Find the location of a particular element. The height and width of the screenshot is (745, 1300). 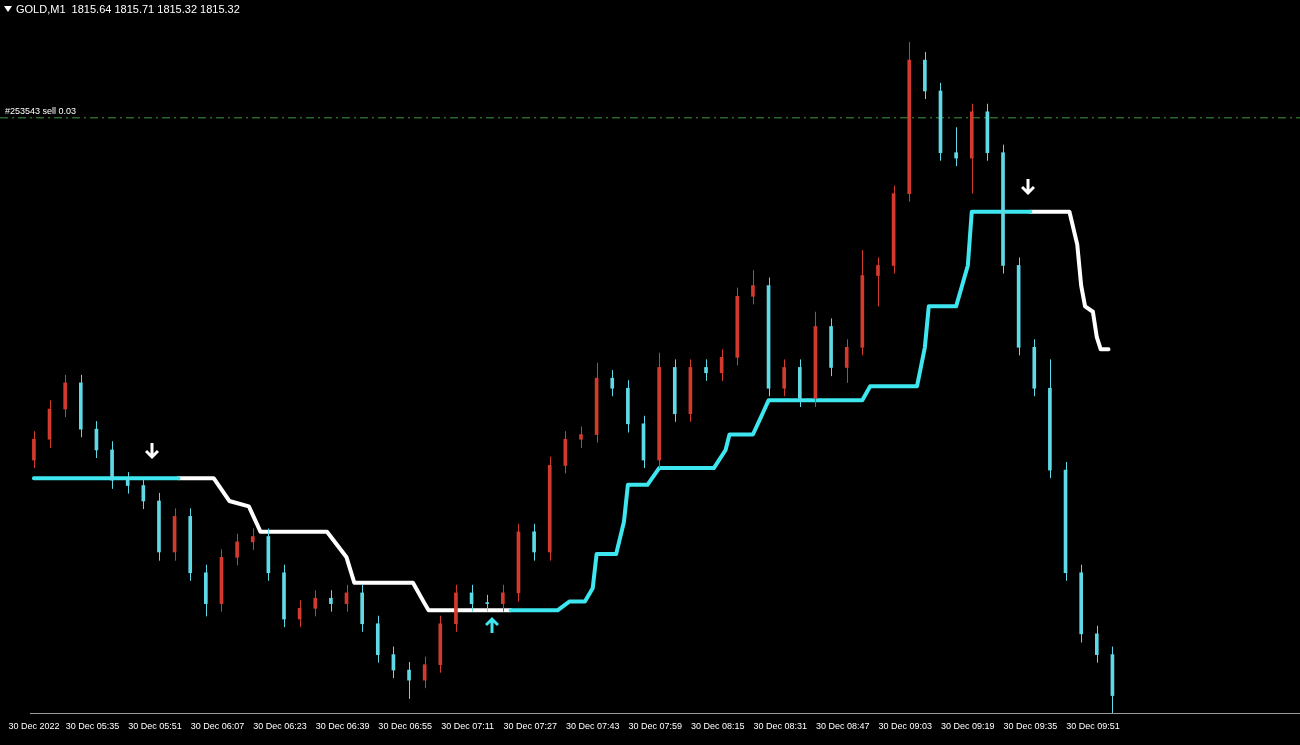

x-tick-label: 30 Dec 07:43 is located at coordinates (592, 725).